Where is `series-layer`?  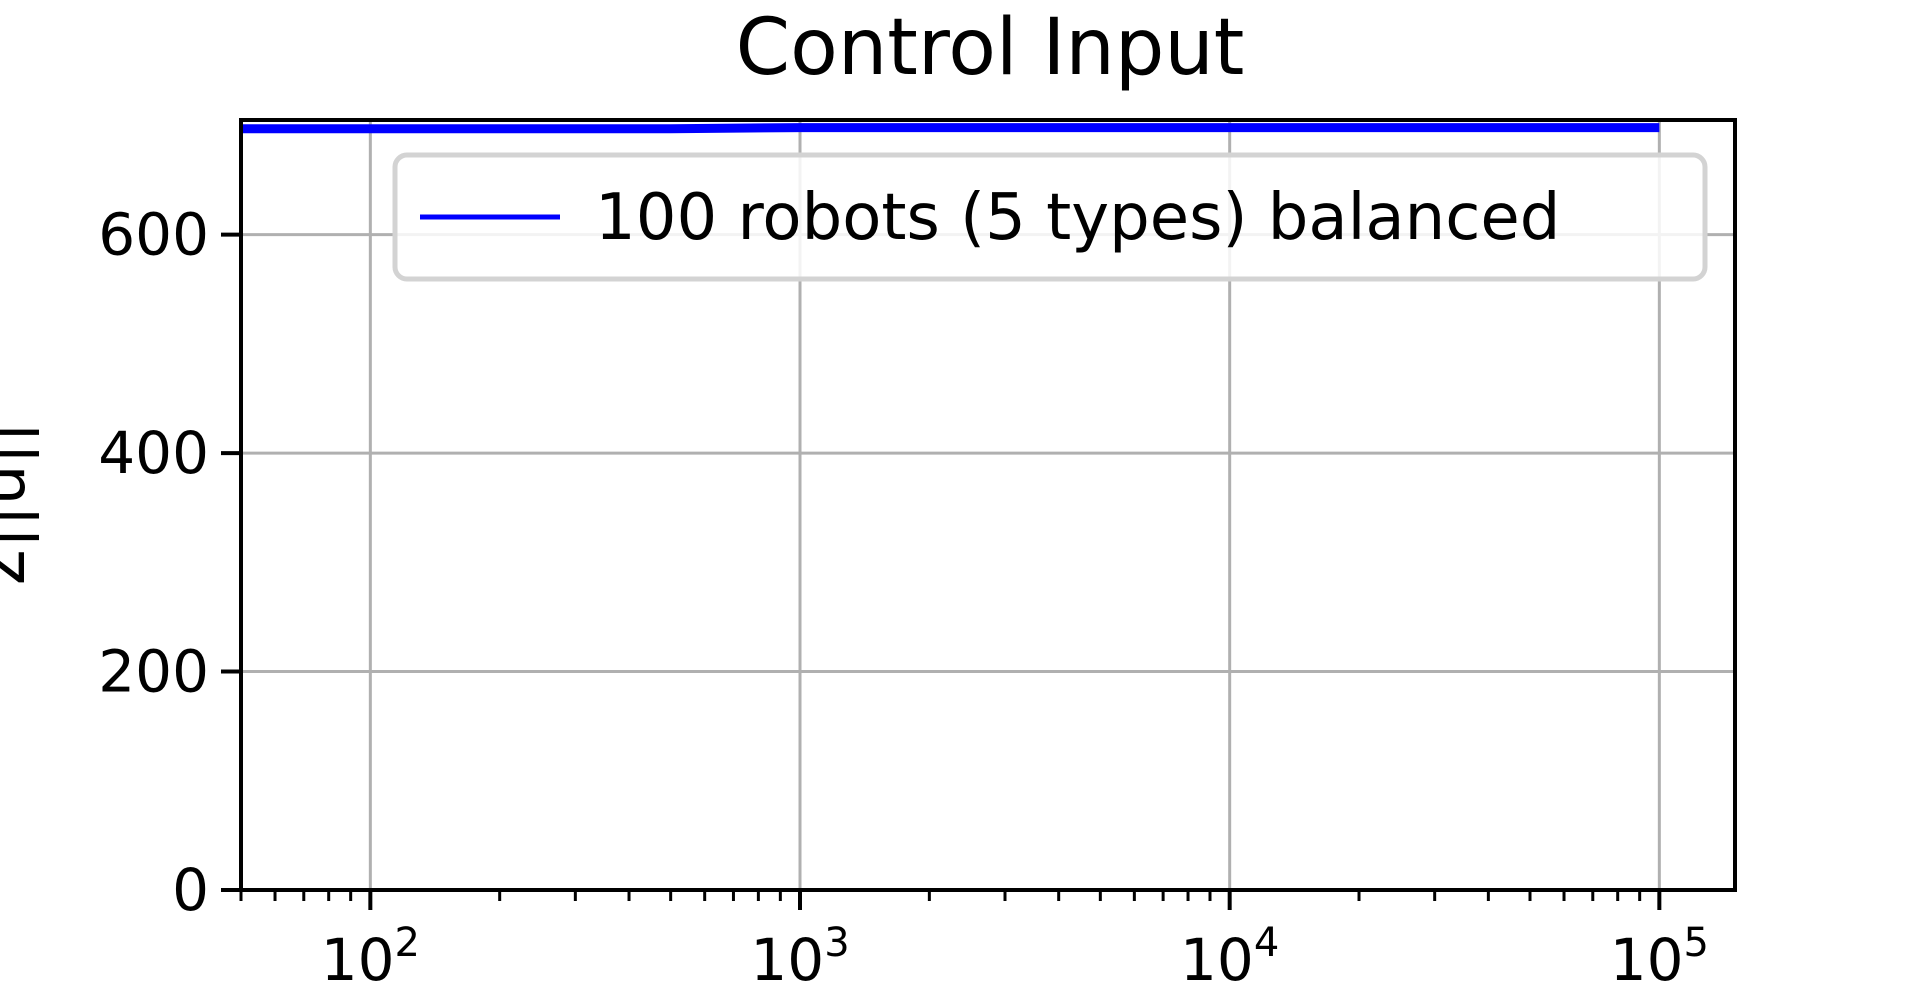 series-layer is located at coordinates (950, 128).